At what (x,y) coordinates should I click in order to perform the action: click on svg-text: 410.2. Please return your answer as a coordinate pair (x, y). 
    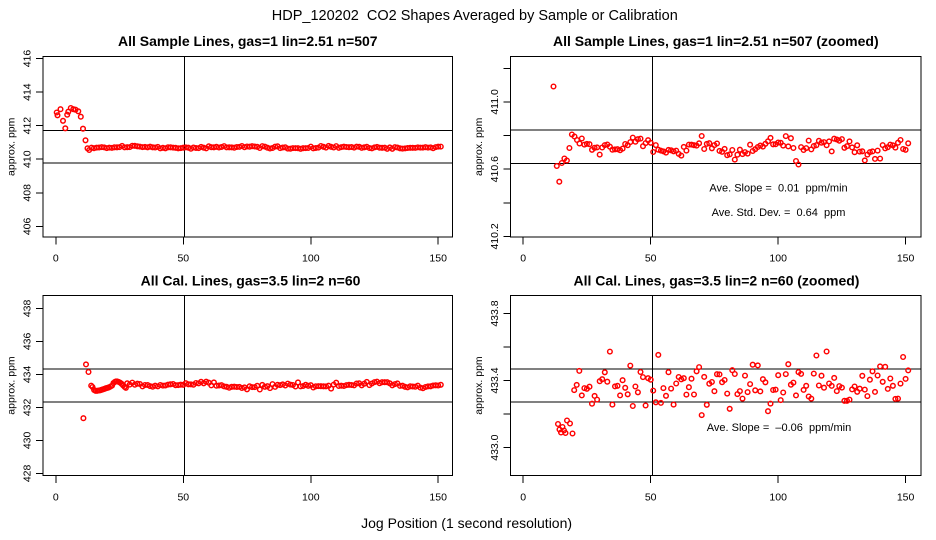
    Looking at the image, I should click on (495, 236).